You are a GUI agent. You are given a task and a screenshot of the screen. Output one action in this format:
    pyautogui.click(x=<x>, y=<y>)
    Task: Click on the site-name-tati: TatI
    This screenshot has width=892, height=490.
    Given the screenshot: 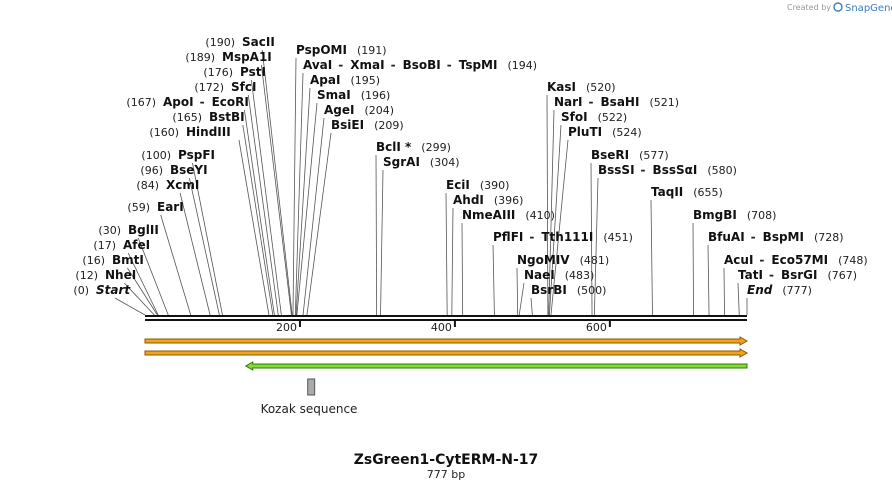 What is the action you would take?
    pyautogui.click(x=750, y=275)
    